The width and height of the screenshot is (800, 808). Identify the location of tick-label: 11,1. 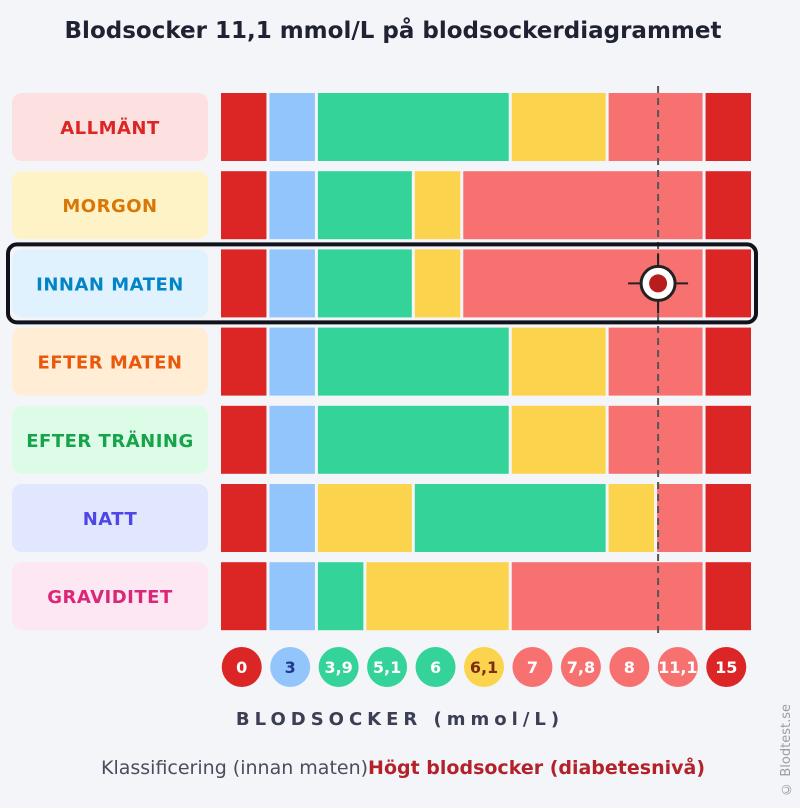
(677, 667).